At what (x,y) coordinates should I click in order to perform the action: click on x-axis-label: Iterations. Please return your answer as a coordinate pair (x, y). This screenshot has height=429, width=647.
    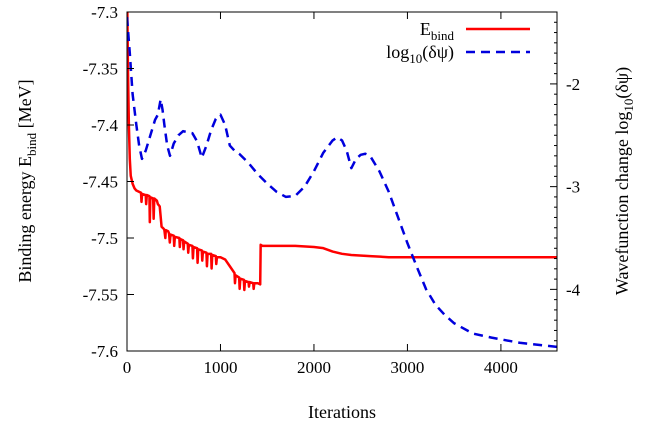
    Looking at the image, I should click on (342, 412).